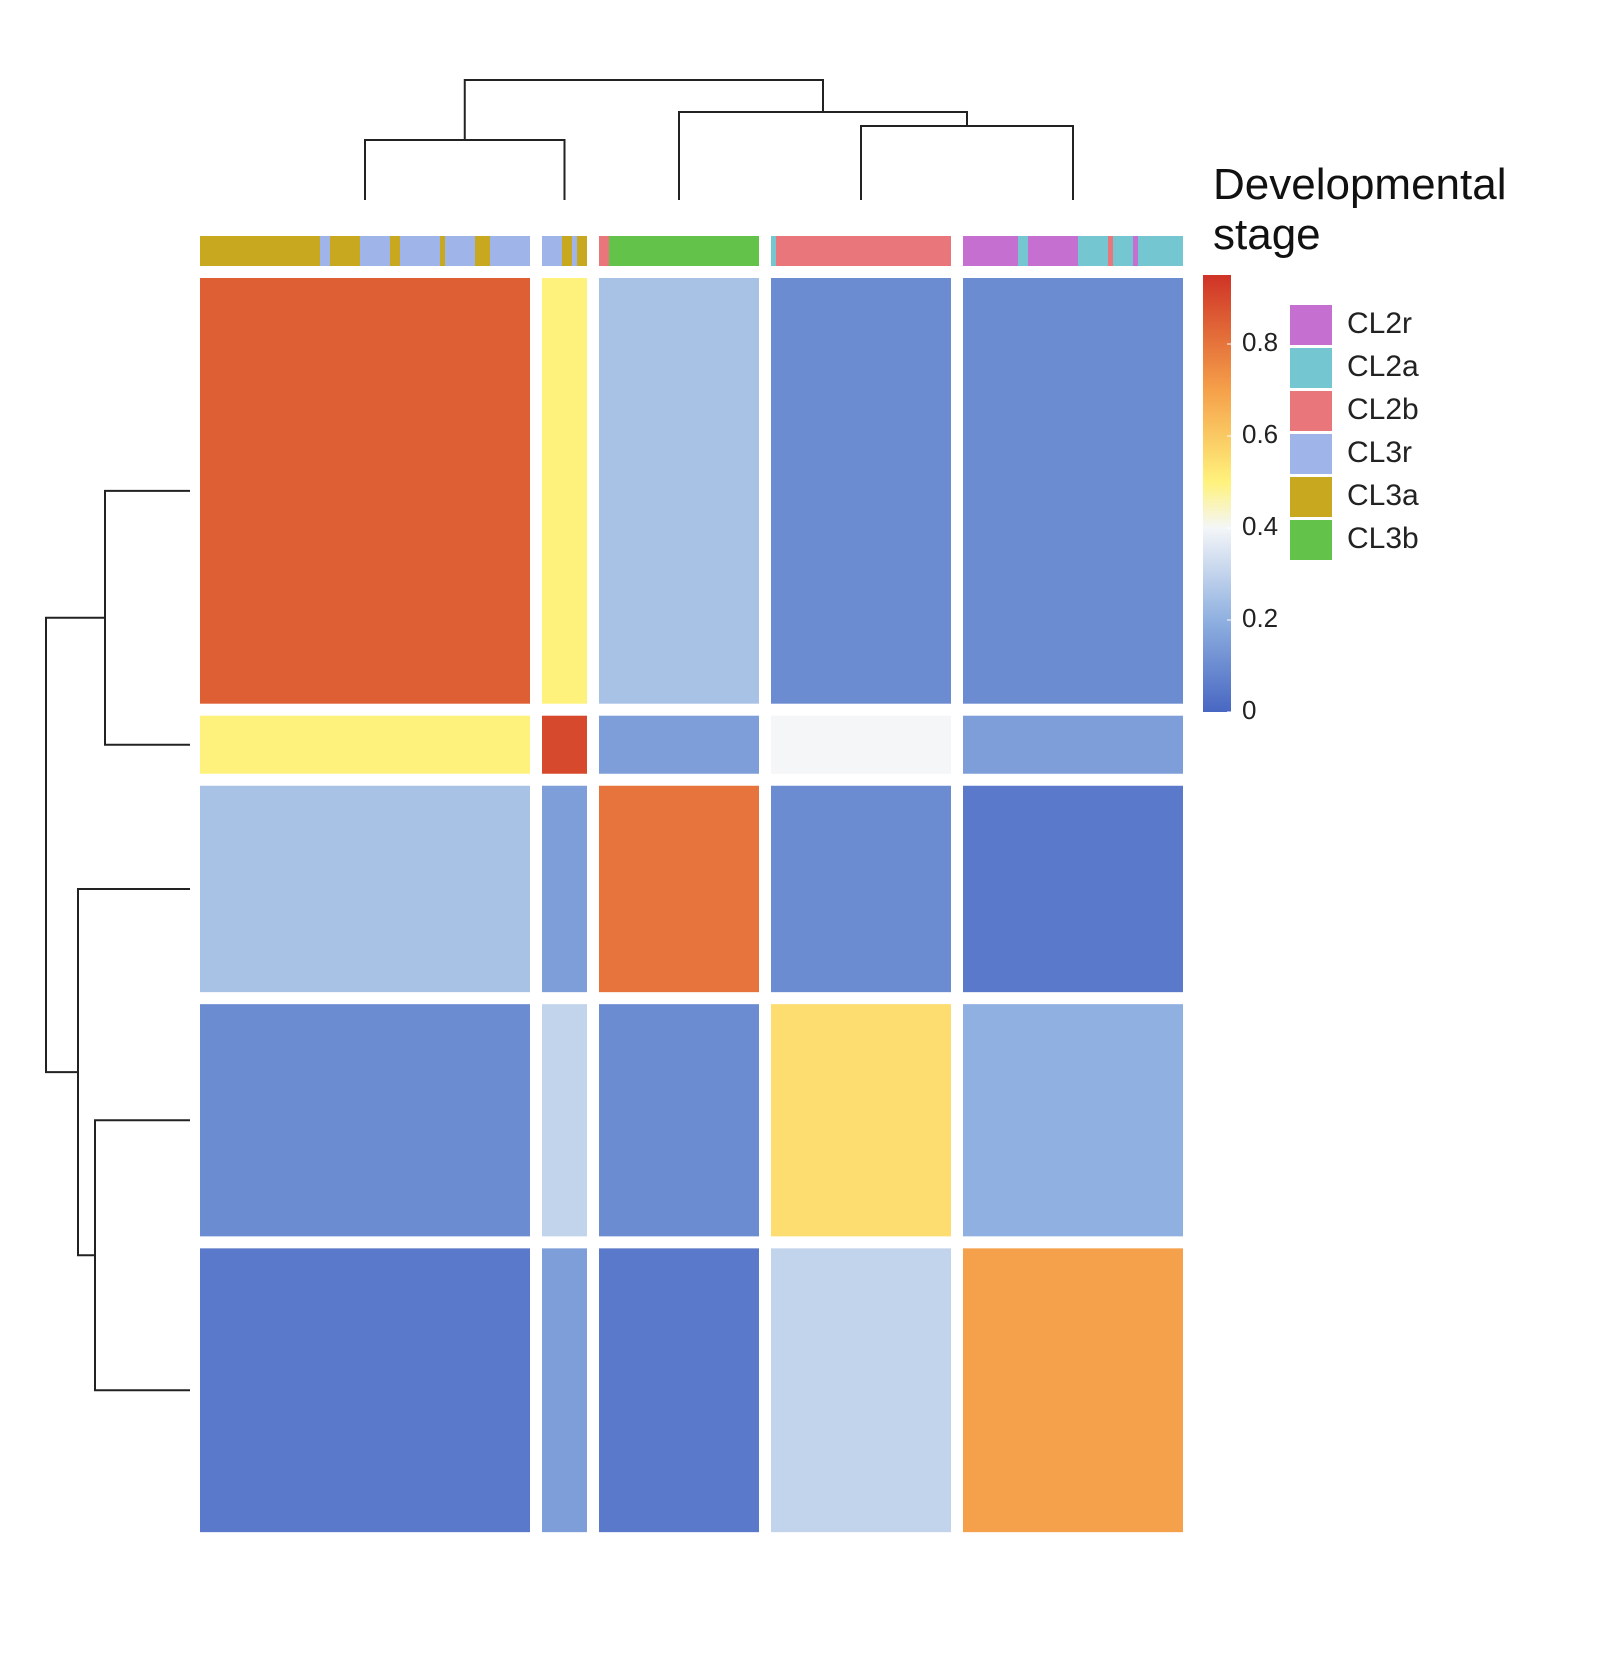  What do you see at coordinates (1249, 710) in the screenshot?
I see `colorbar-tick-label: 0` at bounding box center [1249, 710].